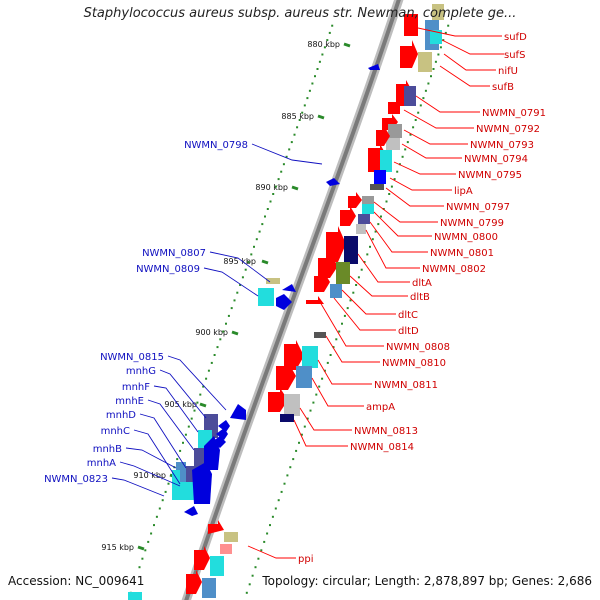  I want to click on gene-mnhA-b, so click(202, 483).